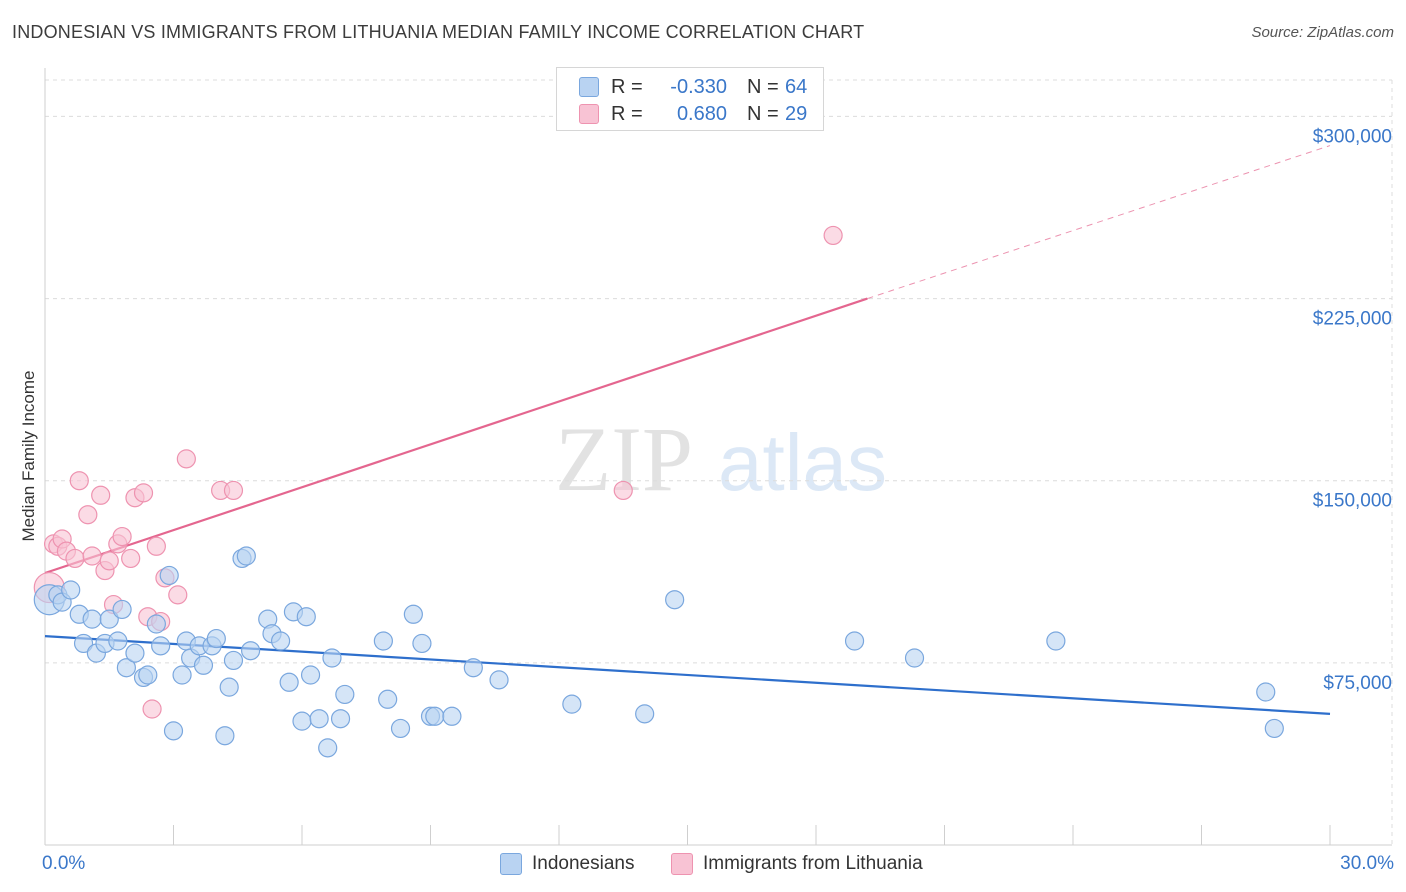 This screenshot has width=1406, height=892. What do you see at coordinates (687, 675) in the screenshot?
I see `trend-line-indonesians` at bounding box center [687, 675].